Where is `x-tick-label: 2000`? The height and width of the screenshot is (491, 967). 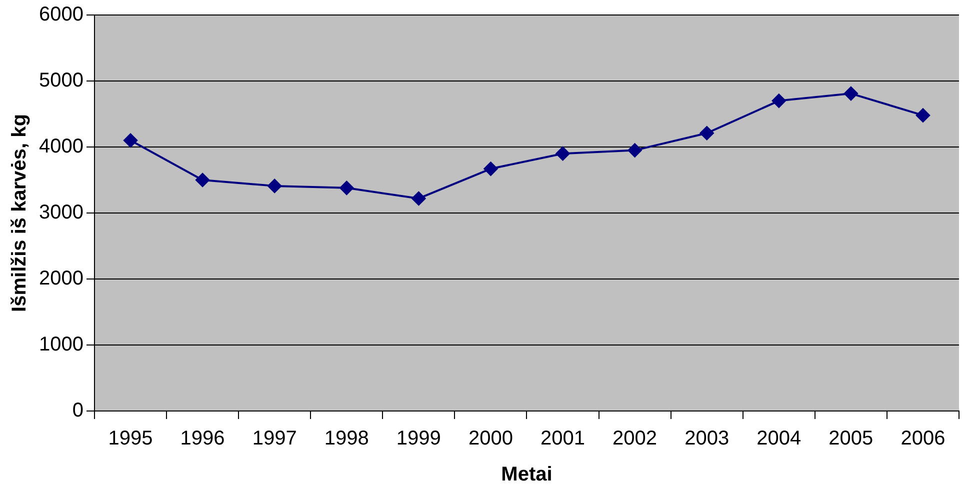 x-tick-label: 2000 is located at coordinates (490, 439).